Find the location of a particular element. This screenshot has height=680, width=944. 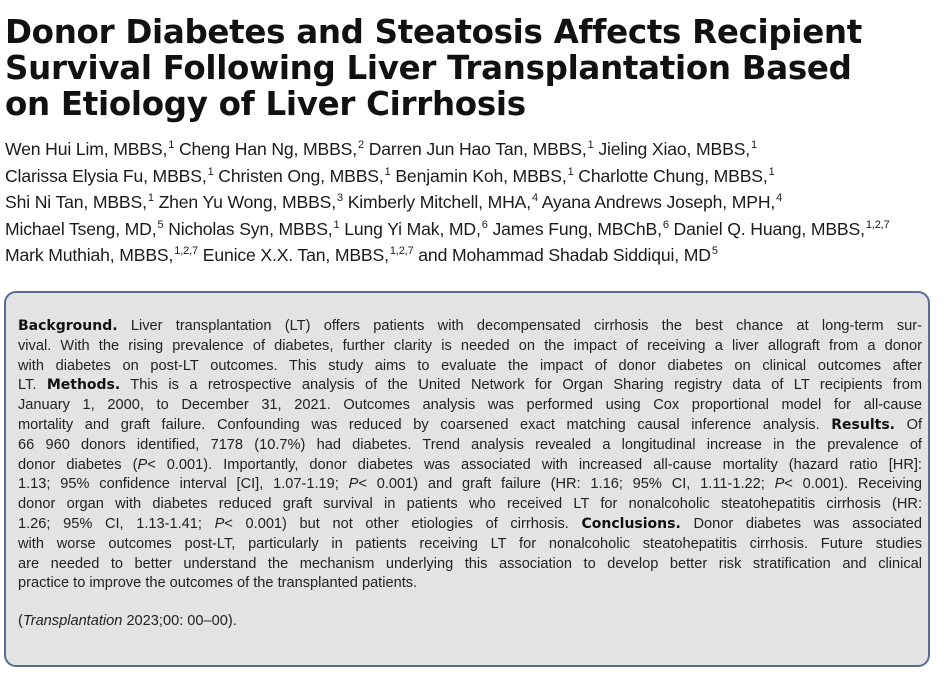

author-name: Ayana Andrews Joseph, MPH, is located at coordinates (658, 202).